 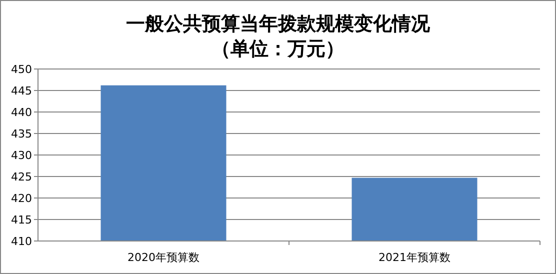 I want to click on y-tick-label: 415, so click(x=21, y=219).